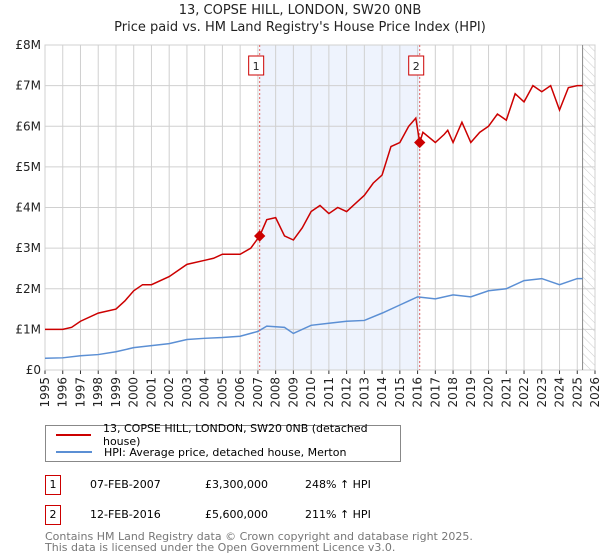 The height and width of the screenshot is (560, 600). I want to click on y-tick-label: £6M, so click(28, 126).